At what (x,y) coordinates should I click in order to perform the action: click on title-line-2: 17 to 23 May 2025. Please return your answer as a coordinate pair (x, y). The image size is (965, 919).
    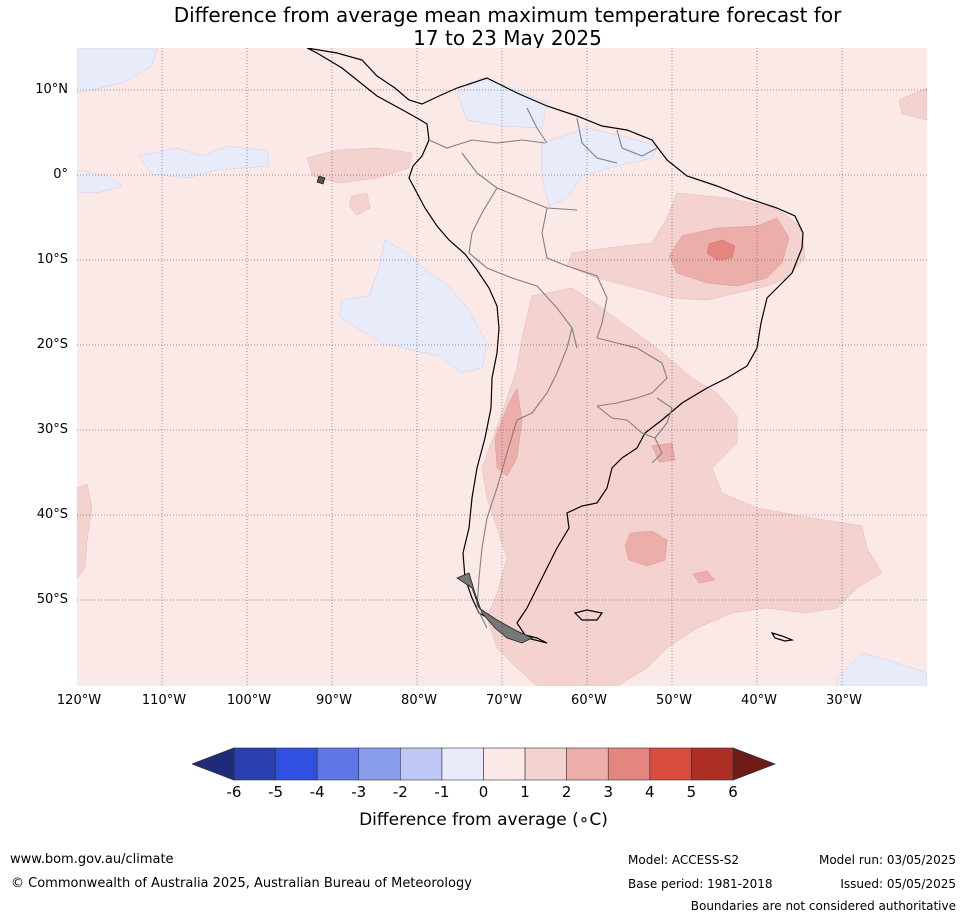
    Looking at the image, I should click on (507, 38).